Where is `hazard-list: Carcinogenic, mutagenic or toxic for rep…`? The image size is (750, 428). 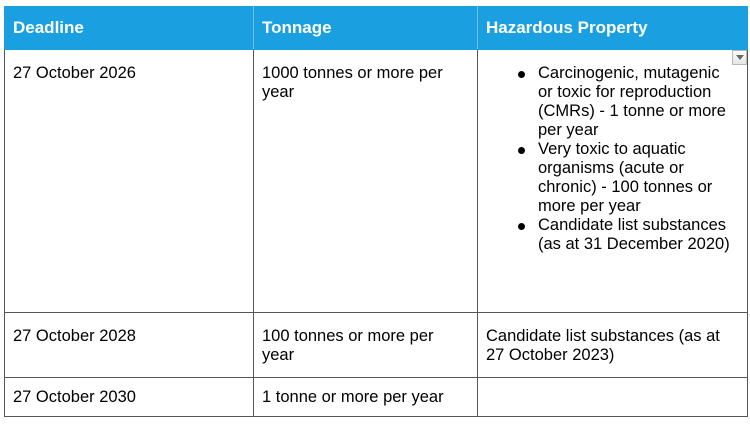 hazard-list: Carcinogenic, mutagenic or toxic for rep… is located at coordinates (611, 159).